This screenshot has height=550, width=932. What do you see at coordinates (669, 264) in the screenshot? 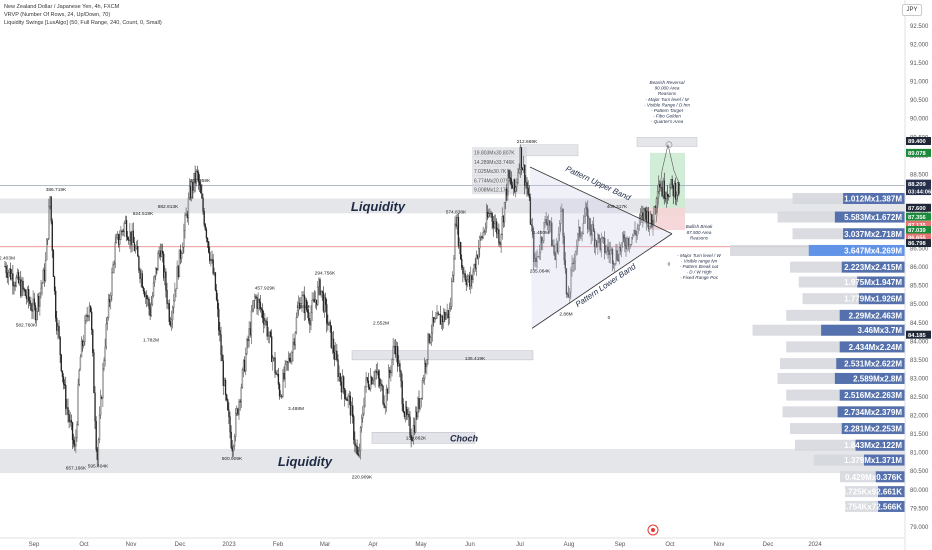
I see `swing-label: 0` at bounding box center [669, 264].